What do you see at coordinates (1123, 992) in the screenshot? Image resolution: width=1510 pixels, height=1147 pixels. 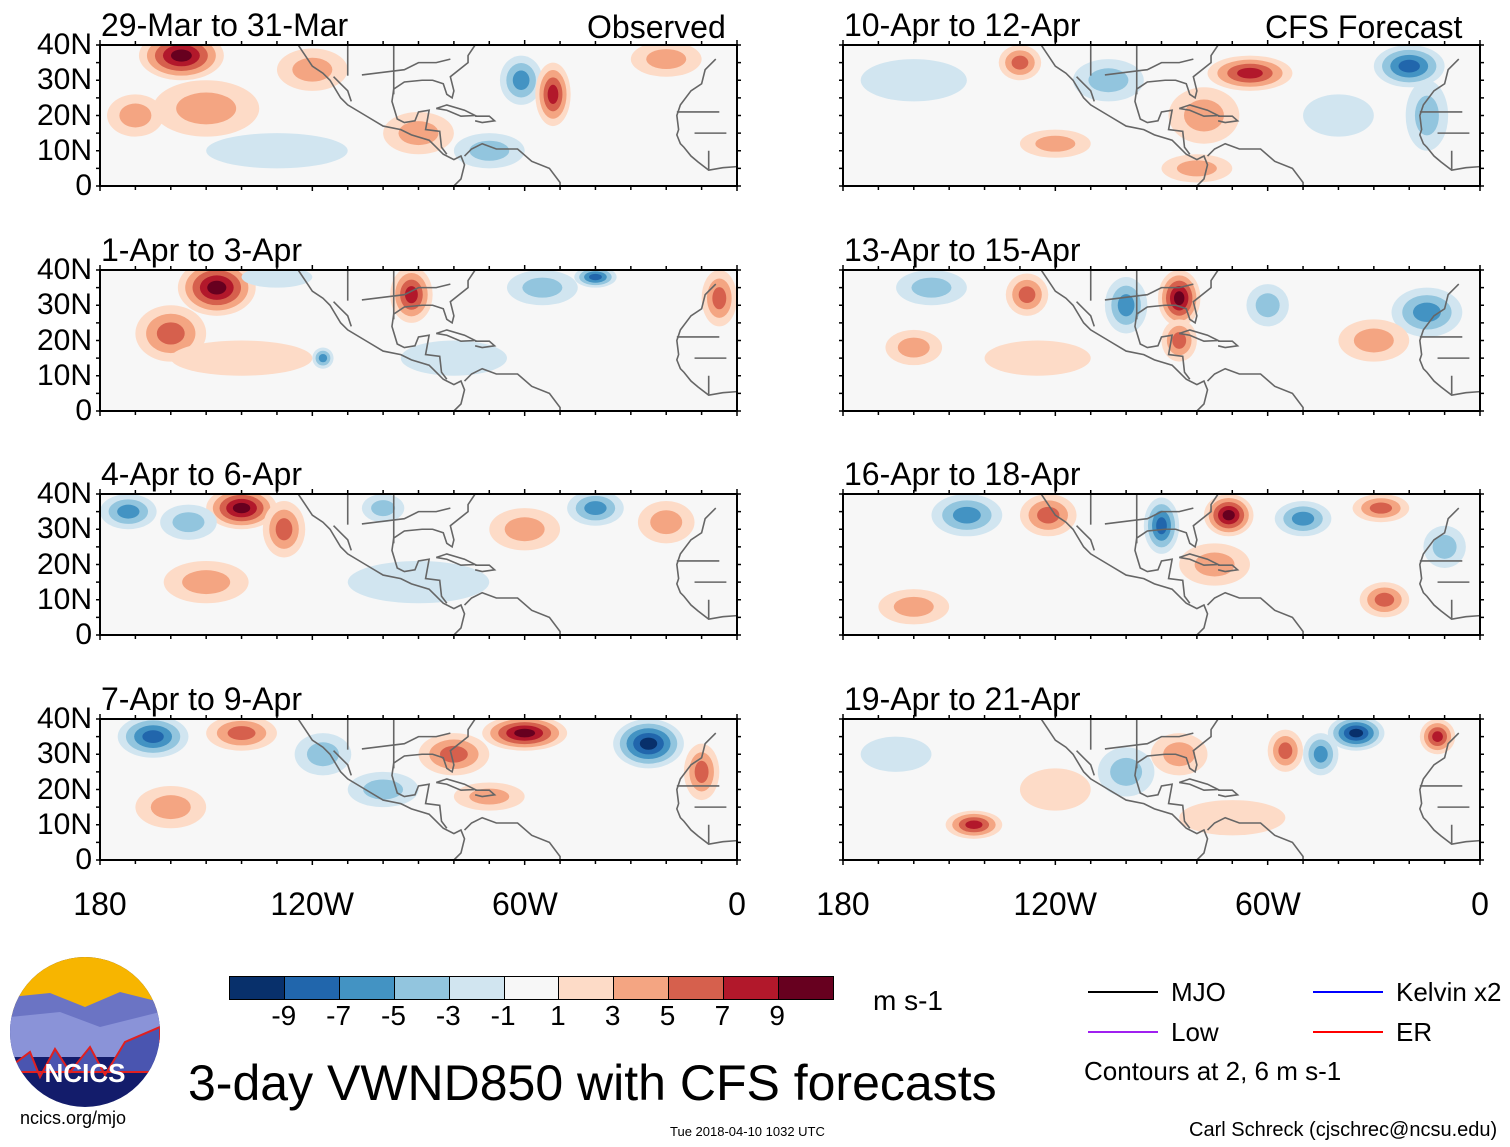 I see `legend-line-mjo` at bounding box center [1123, 992].